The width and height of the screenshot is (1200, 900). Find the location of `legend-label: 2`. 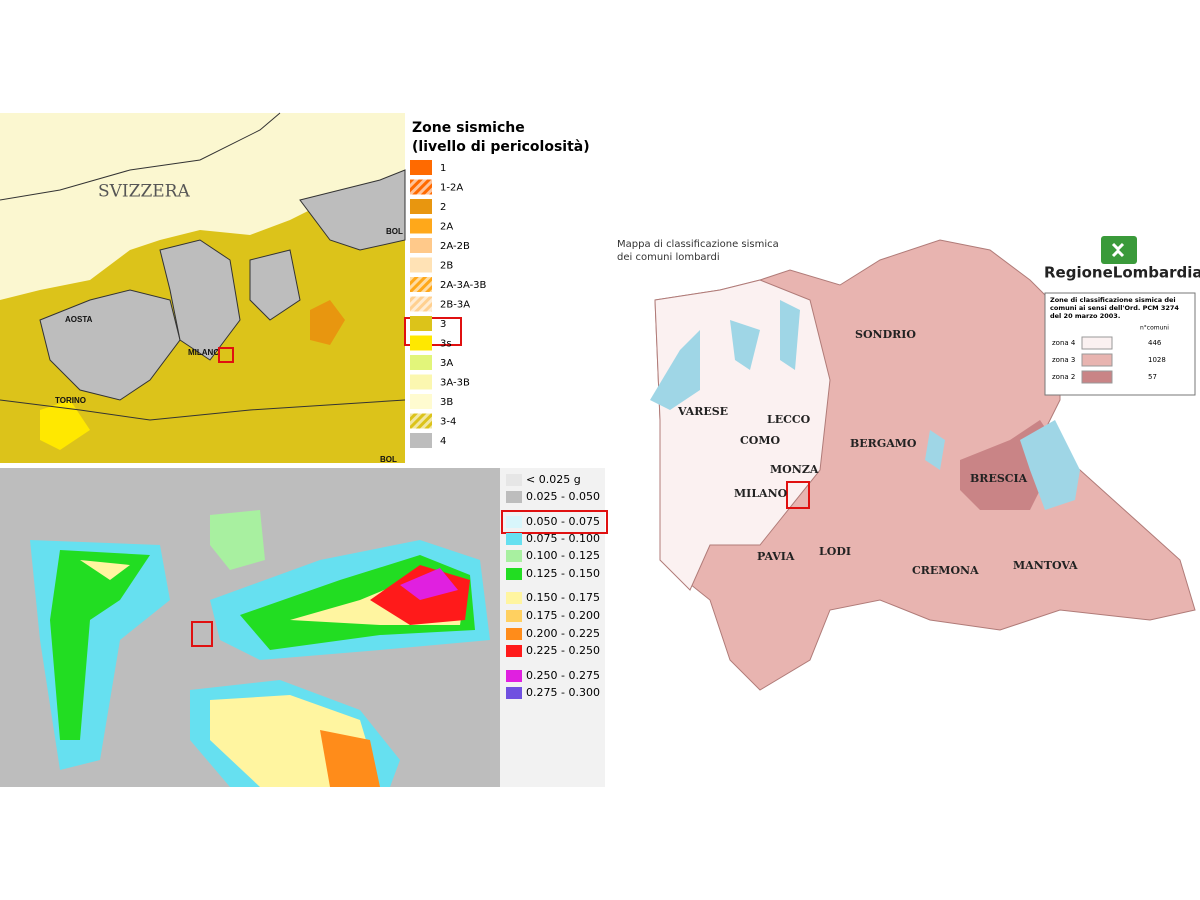

legend-label: 2 is located at coordinates (443, 207).